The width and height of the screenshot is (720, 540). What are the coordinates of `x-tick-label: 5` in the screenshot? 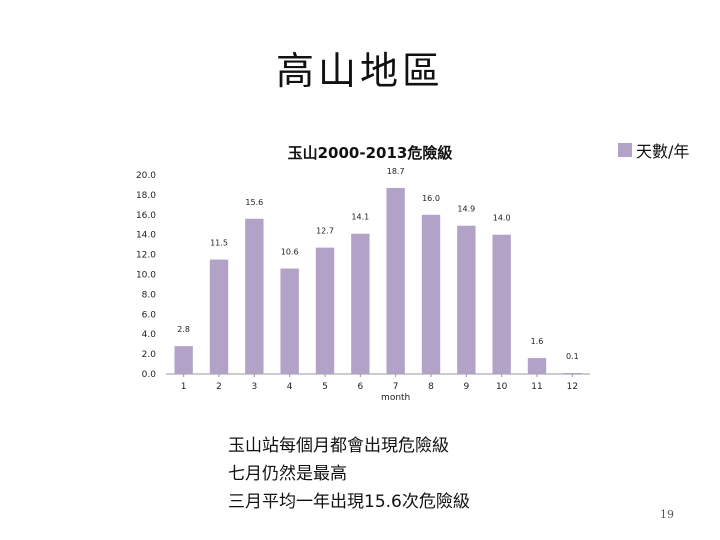 It's located at (325, 387).